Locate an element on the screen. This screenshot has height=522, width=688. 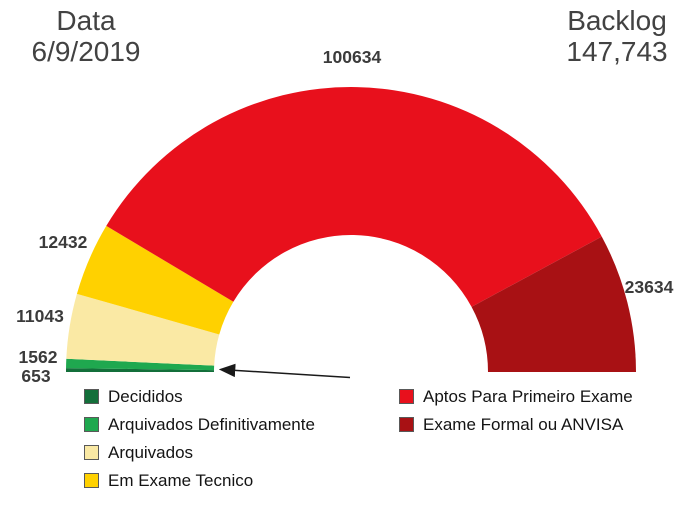
date-label: Data is located at coordinates (86, 20).